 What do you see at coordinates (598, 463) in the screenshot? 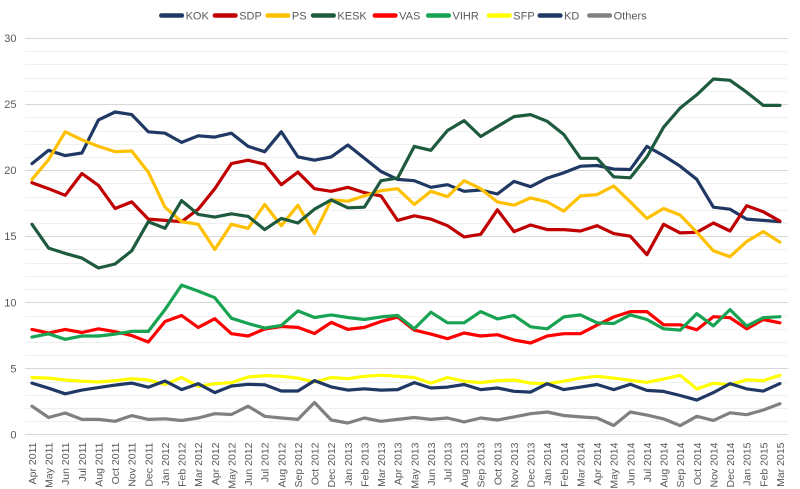
I see `svg-text: Apr 2014` at bounding box center [598, 463].